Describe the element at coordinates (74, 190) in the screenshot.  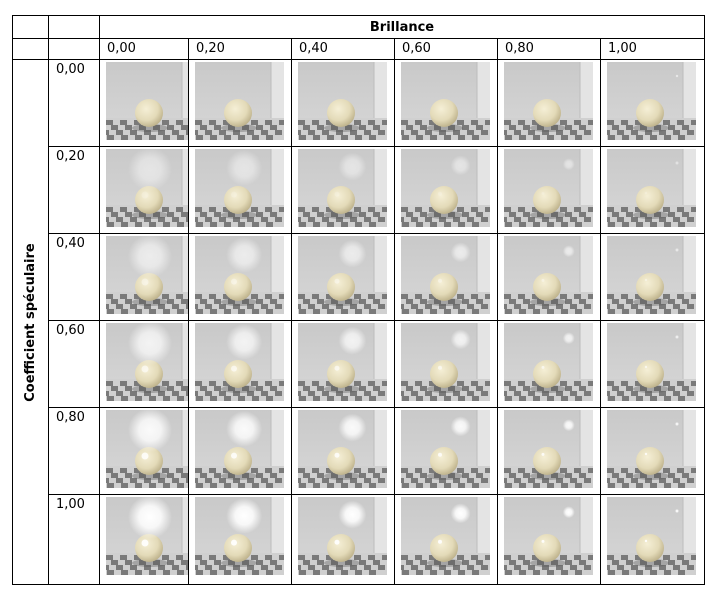
I see `row-label: 0,20` at that location.